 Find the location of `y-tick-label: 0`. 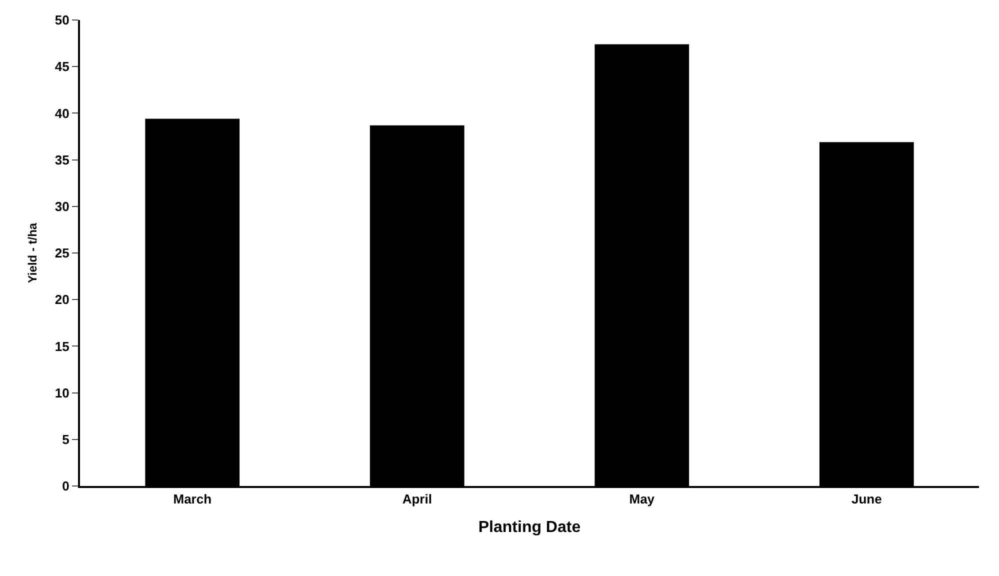

y-tick-label: 0 is located at coordinates (66, 486).